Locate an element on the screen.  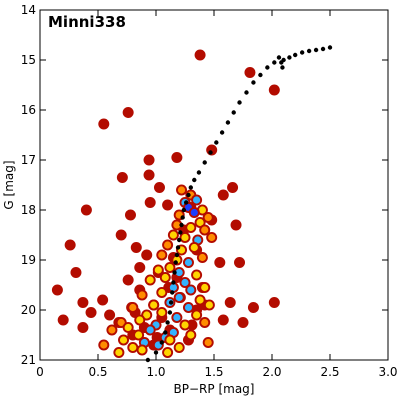
x-tick-label: 2.5 is located at coordinates (329, 372).